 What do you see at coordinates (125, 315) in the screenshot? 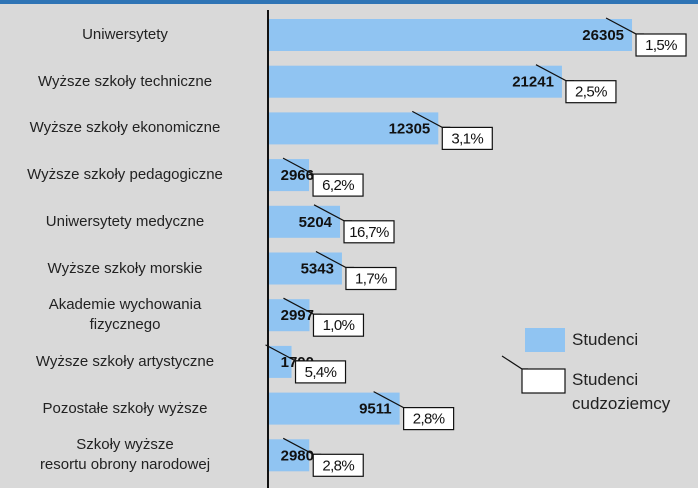
I see `category-label: Akademie wychowania fizycznego` at bounding box center [125, 315].